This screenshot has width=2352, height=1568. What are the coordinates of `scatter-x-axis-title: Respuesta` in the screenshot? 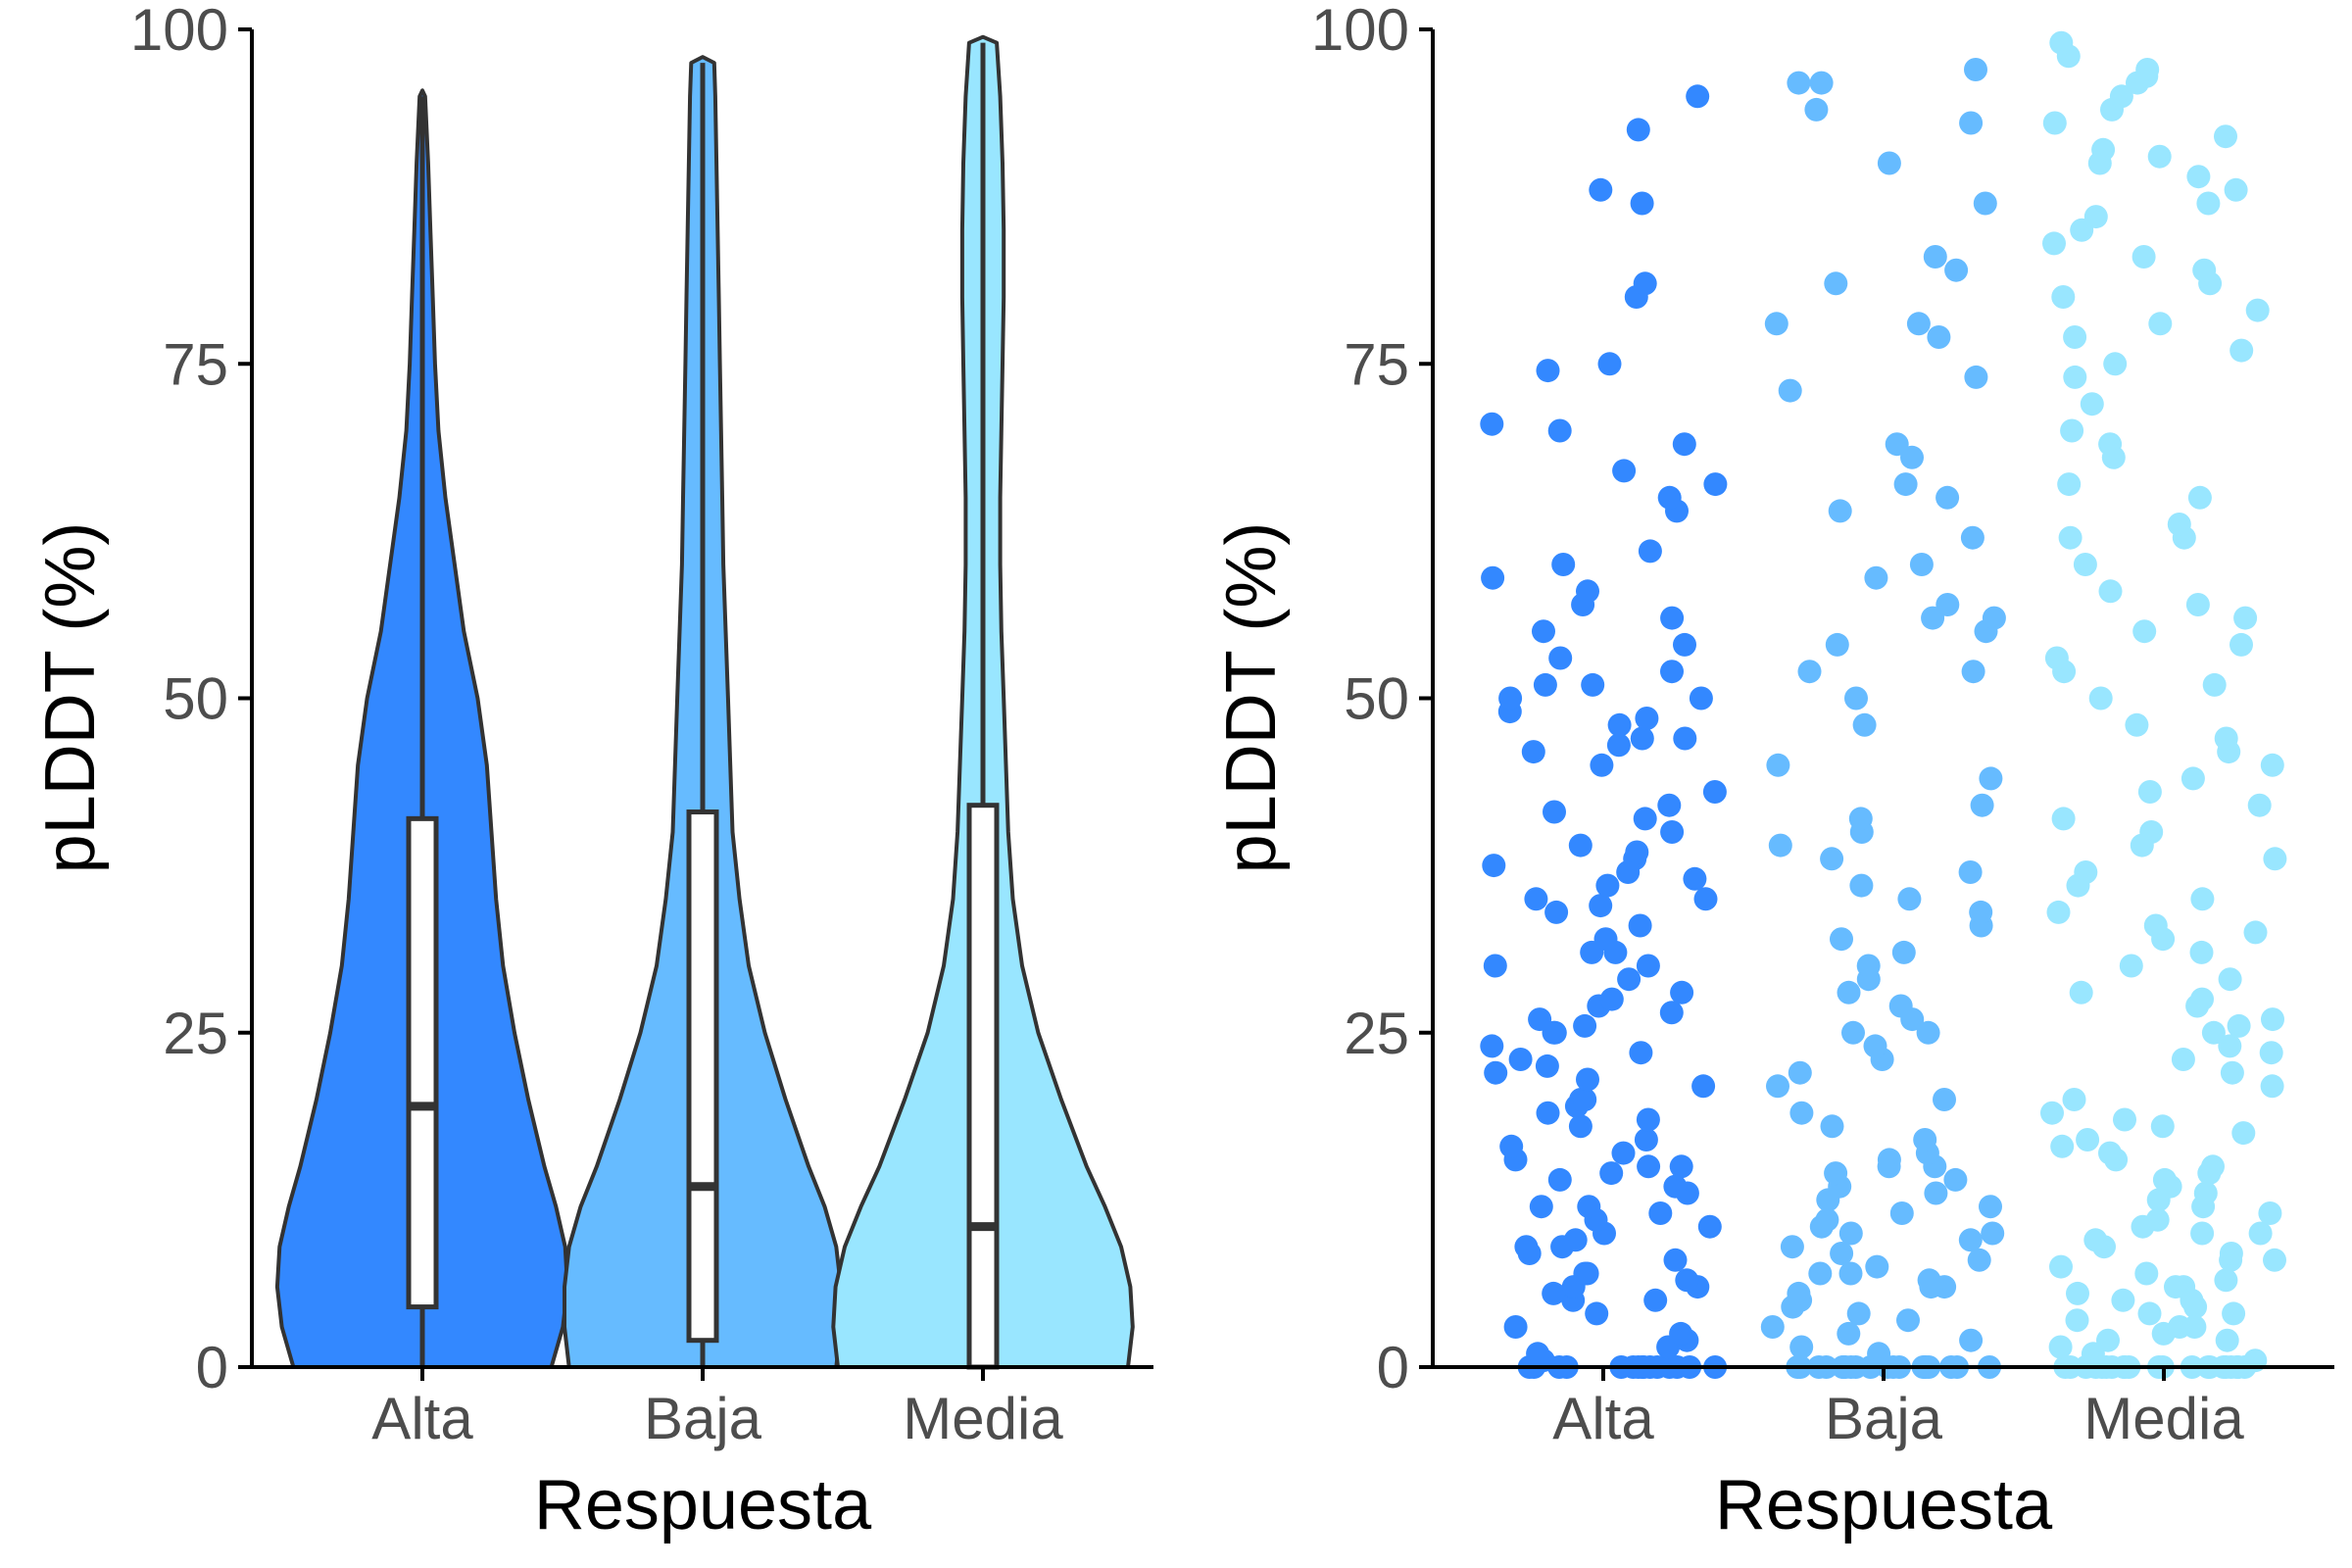 It's located at (1884, 1505).